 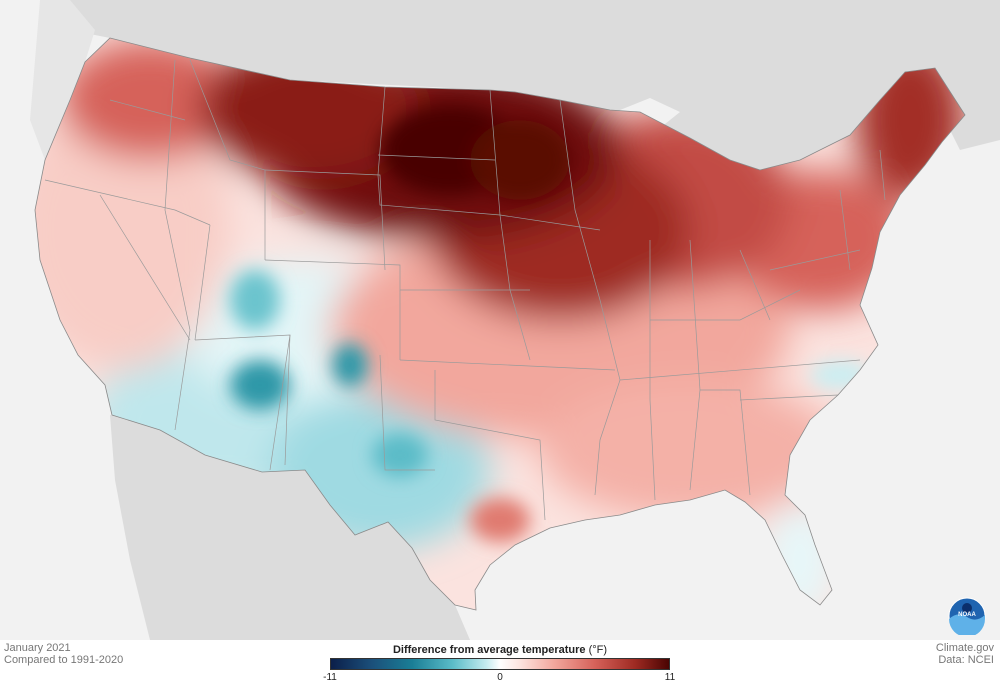 What do you see at coordinates (966, 660) in the screenshot?
I see `source-label: Data: NCEI` at bounding box center [966, 660].